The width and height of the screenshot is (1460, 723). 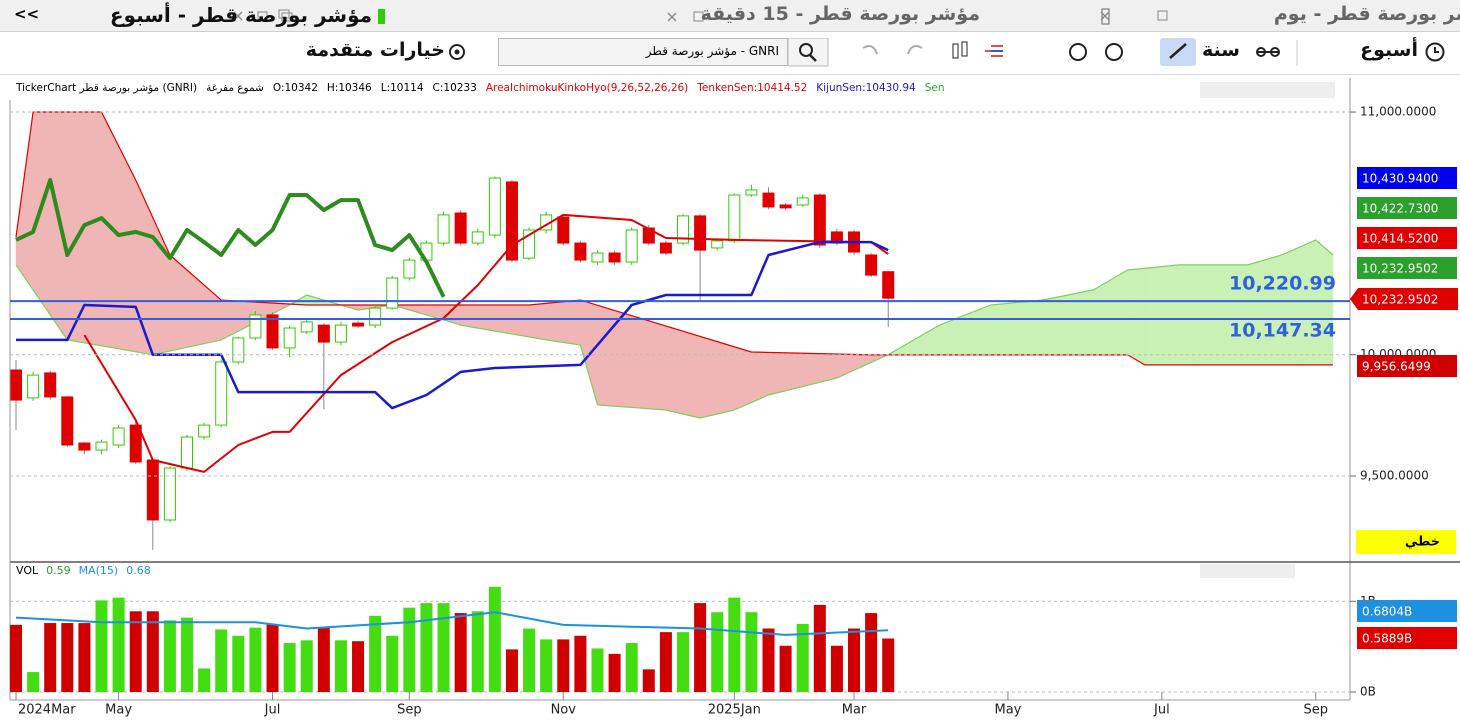 What do you see at coordinates (240, 15) in the screenshot?
I see `tab: مؤشر بورصة قطر - أسبوع` at bounding box center [240, 15].